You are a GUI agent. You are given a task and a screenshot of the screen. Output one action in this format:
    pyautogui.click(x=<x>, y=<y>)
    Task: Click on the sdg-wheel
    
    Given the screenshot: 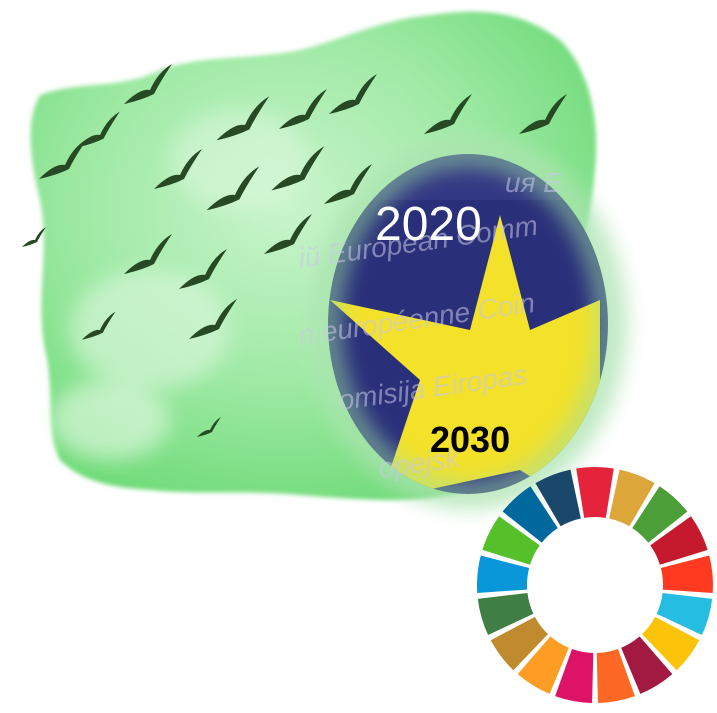 What is the action you would take?
    pyautogui.click(x=594, y=585)
    